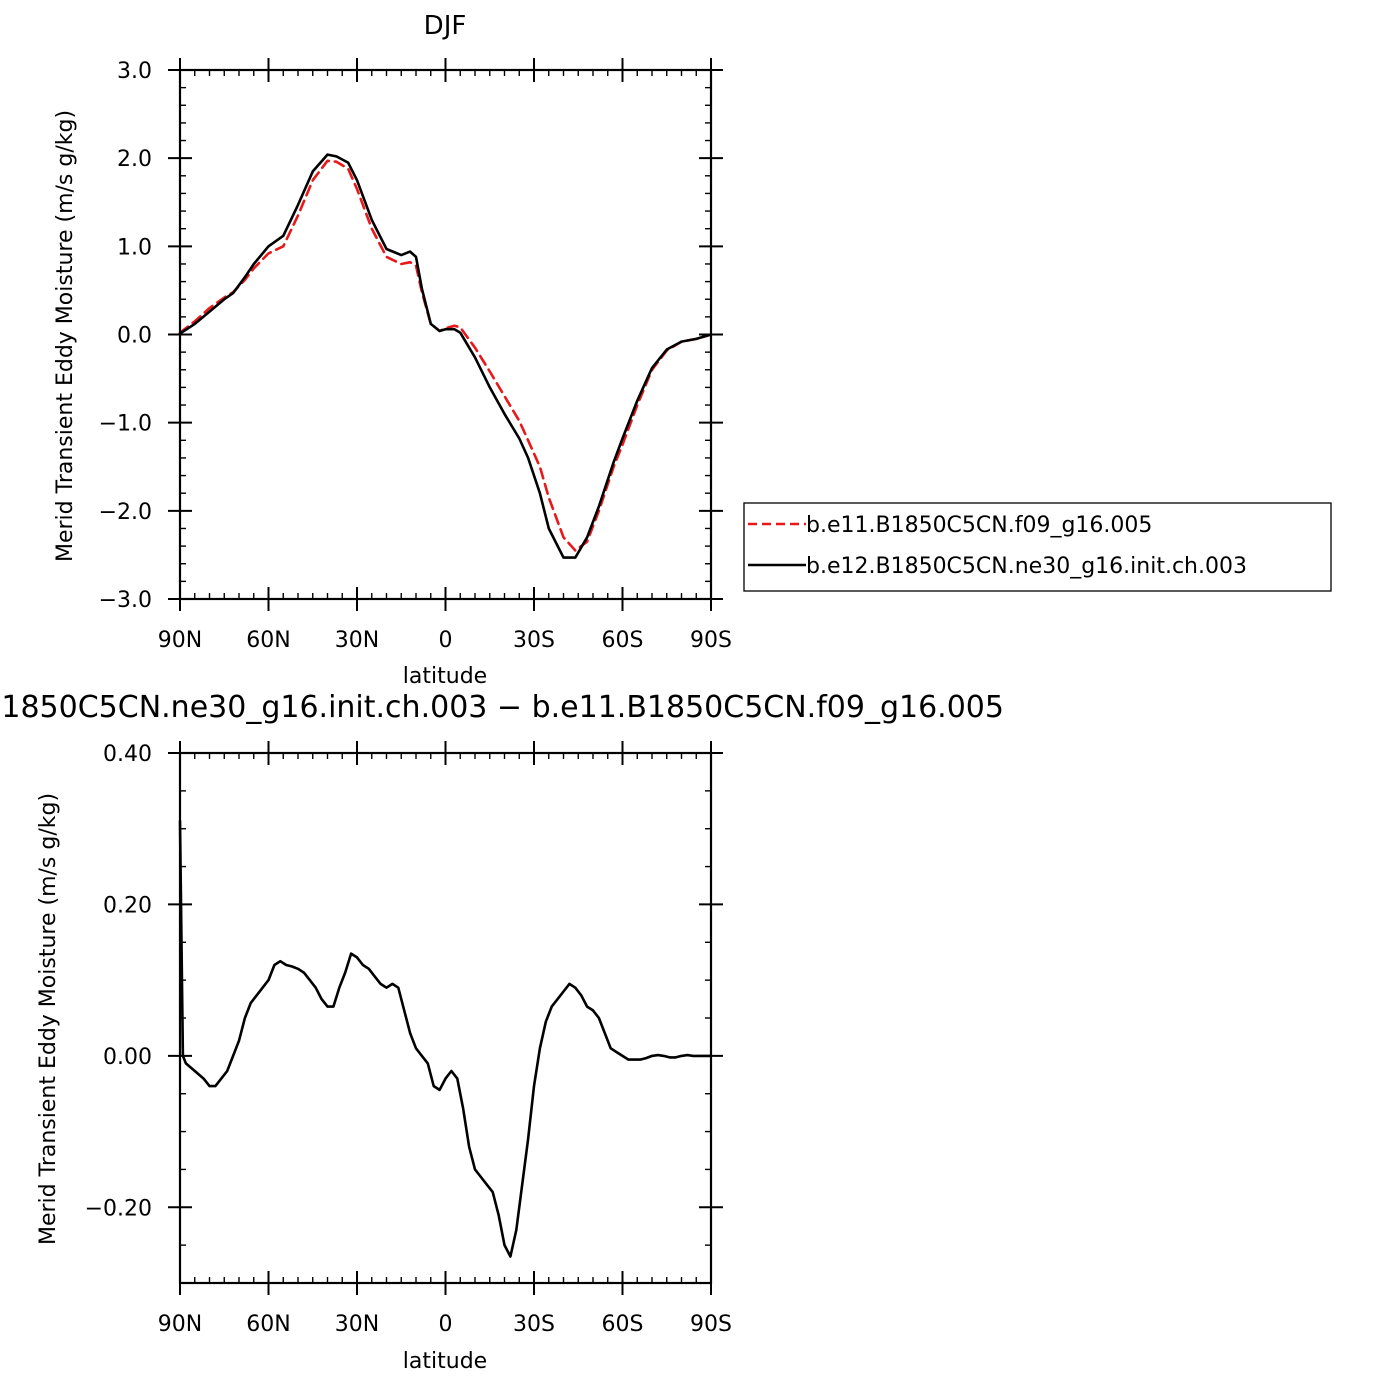  What do you see at coordinates (623, 640) in the screenshot?
I see `top-x-tick-label: 60S` at bounding box center [623, 640].